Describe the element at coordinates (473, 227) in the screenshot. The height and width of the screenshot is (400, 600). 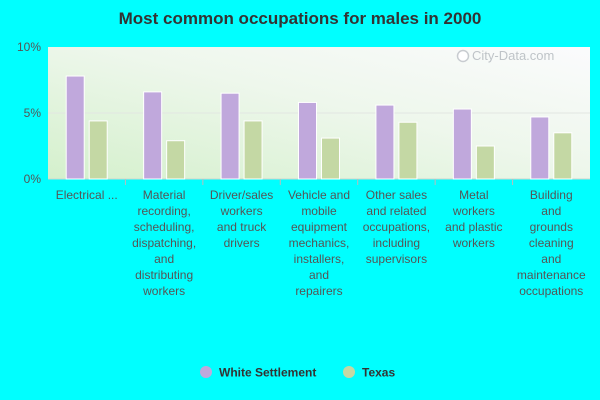
I see `x-tick-label: and plastic` at that location.